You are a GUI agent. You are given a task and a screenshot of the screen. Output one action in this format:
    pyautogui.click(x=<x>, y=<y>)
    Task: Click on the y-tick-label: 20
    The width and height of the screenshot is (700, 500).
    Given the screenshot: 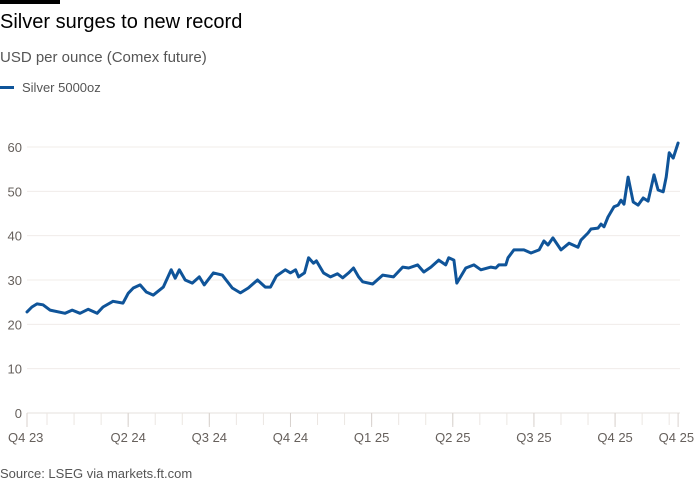 What is the action you would take?
    pyautogui.click(x=15, y=324)
    